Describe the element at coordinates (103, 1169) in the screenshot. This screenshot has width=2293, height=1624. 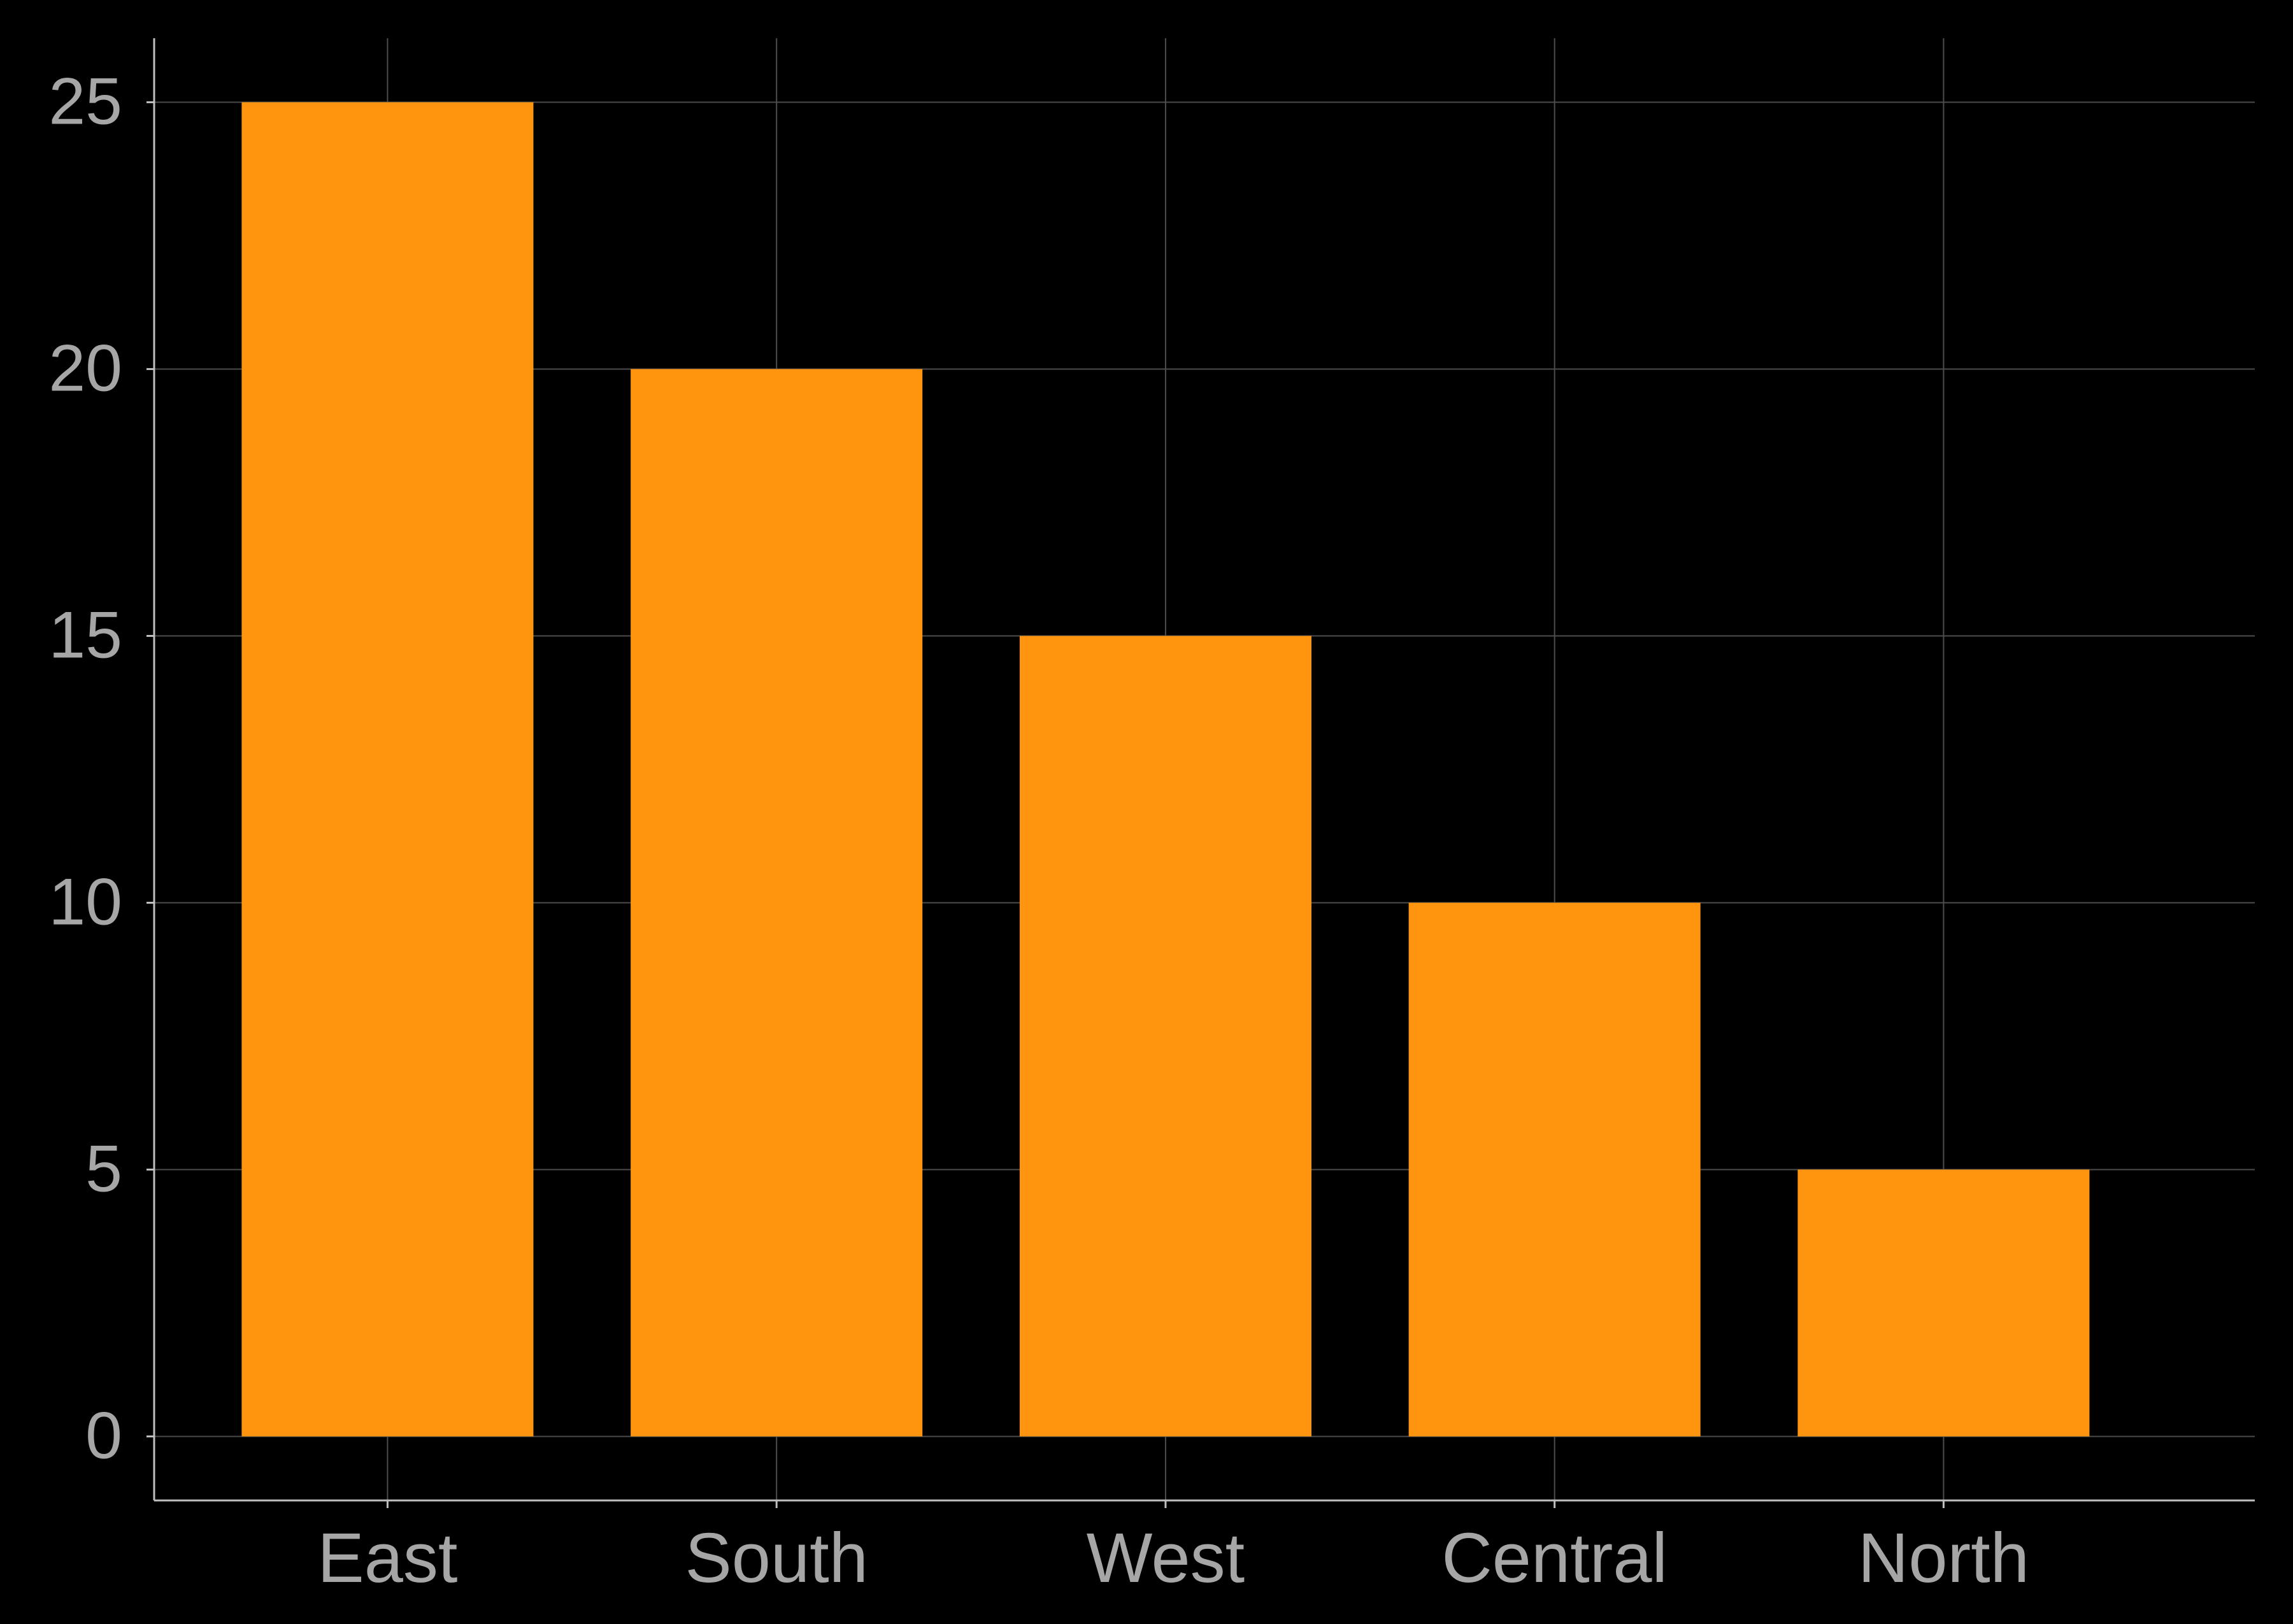
I see `y-tick-label-5: 5` at that location.